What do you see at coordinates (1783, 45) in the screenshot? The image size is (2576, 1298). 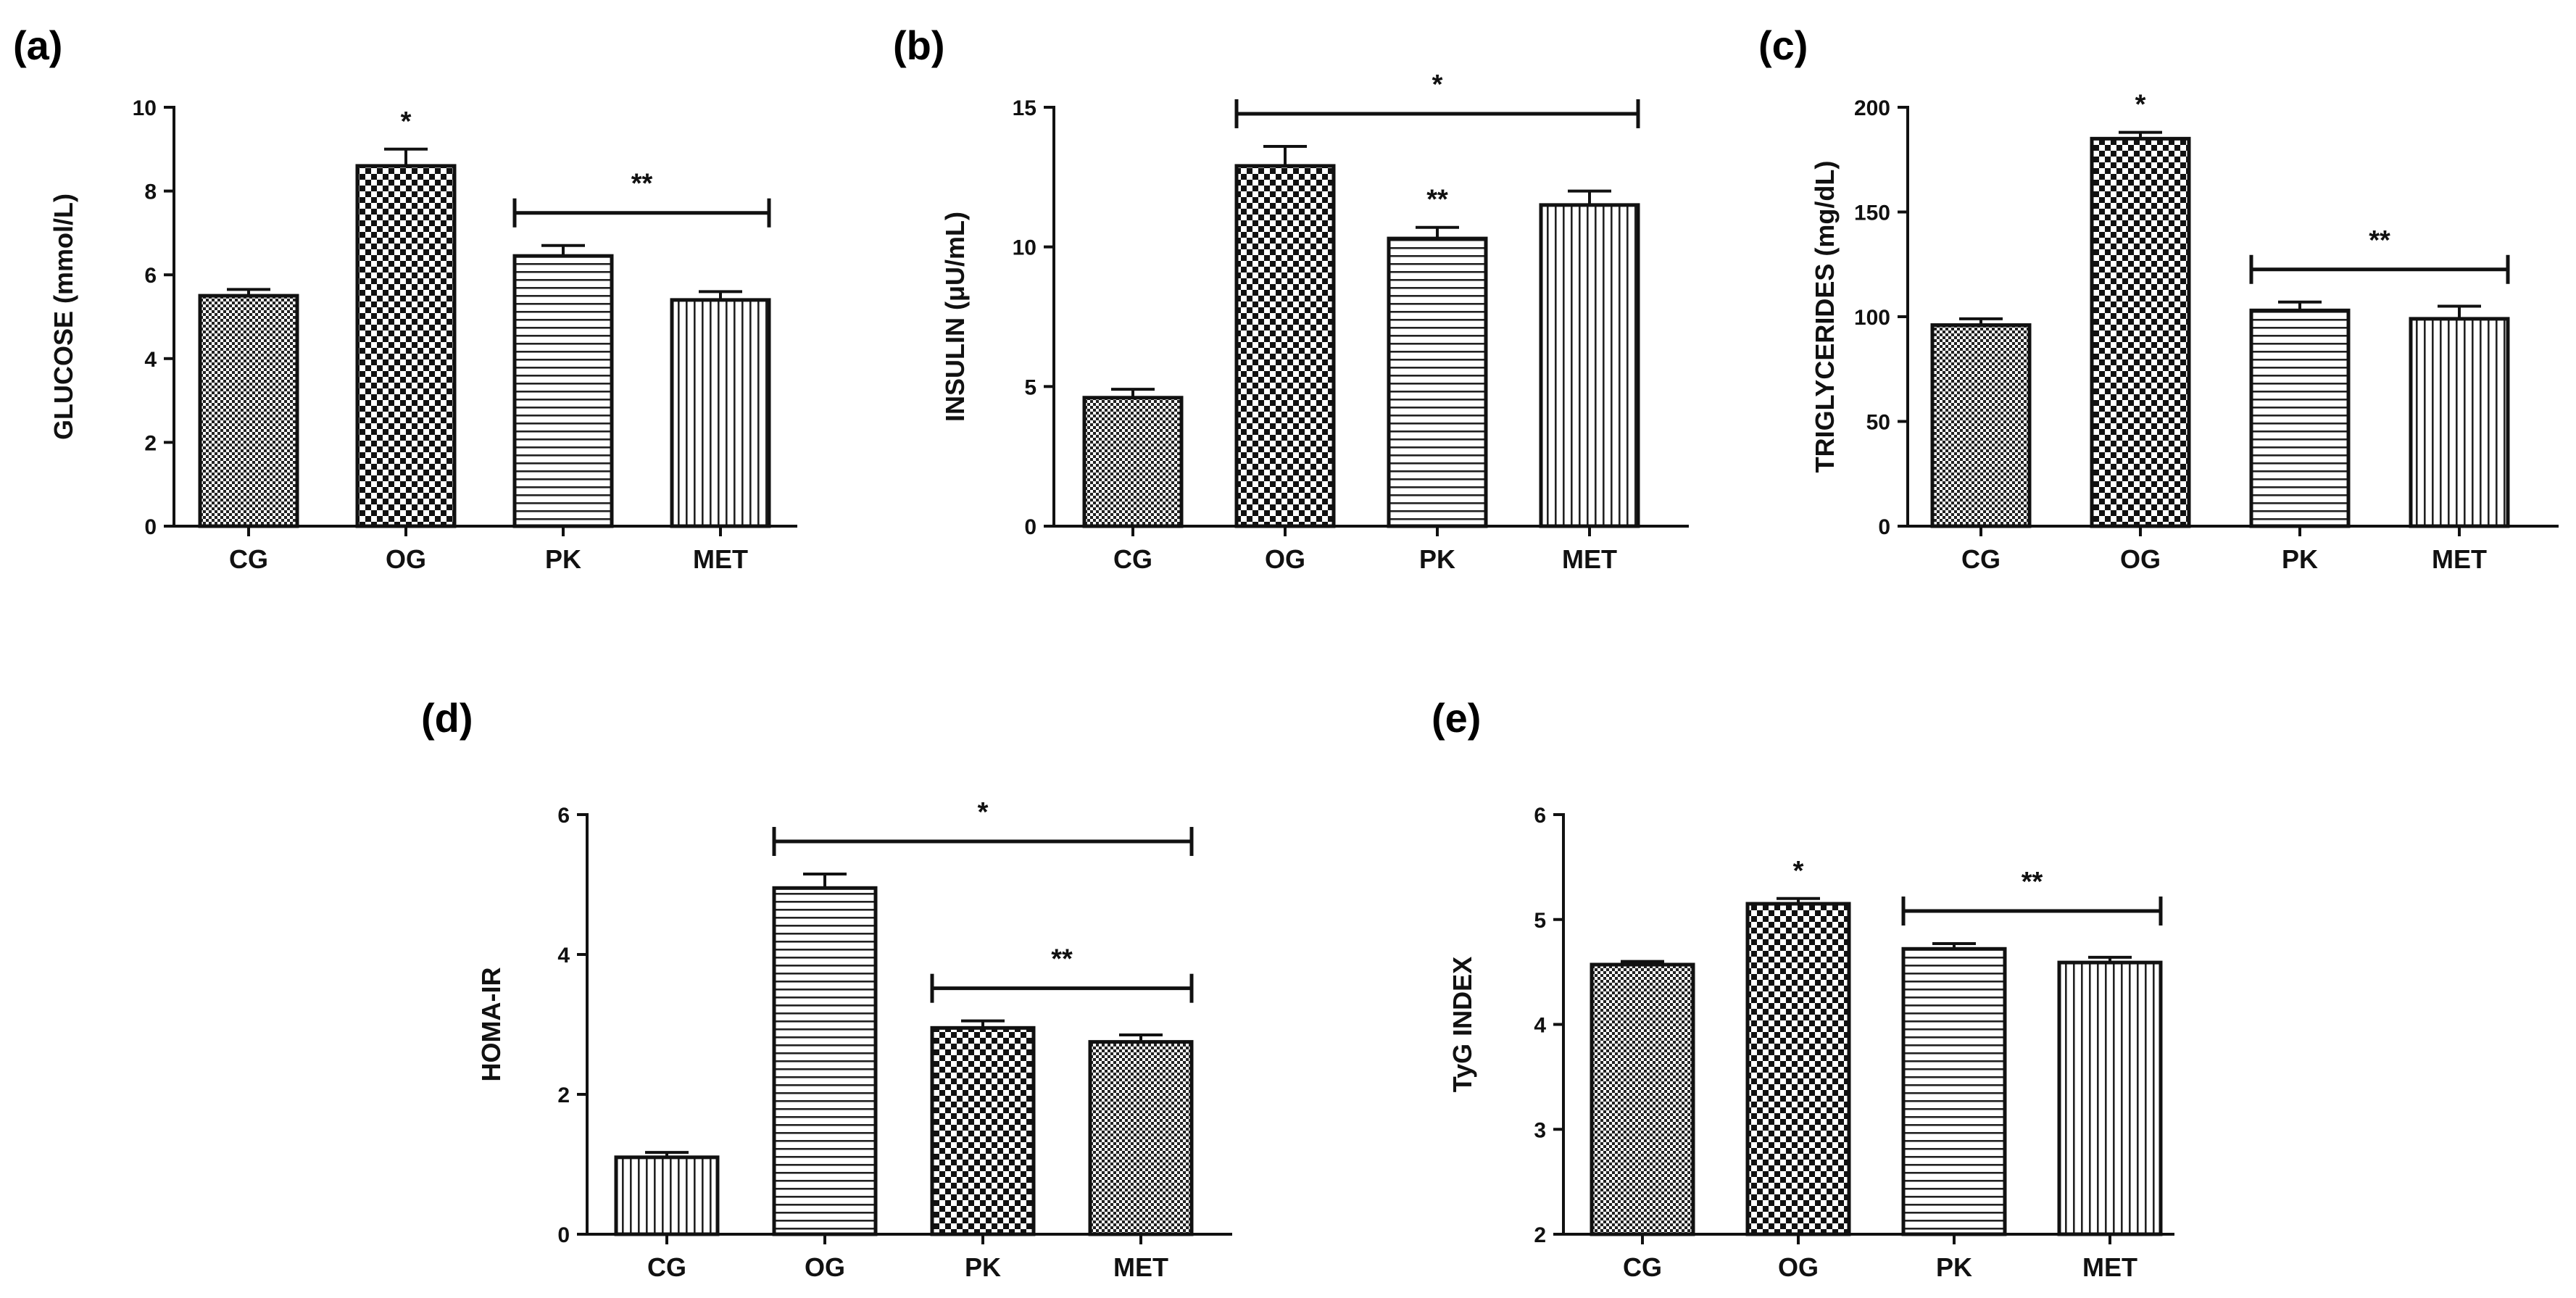 I see `panel-label: (c)` at bounding box center [1783, 45].